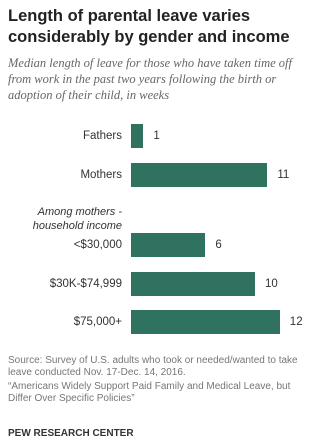 This screenshot has width=320, height=443. What do you see at coordinates (283, 175) in the screenshot?
I see `value-label: 11` at bounding box center [283, 175].